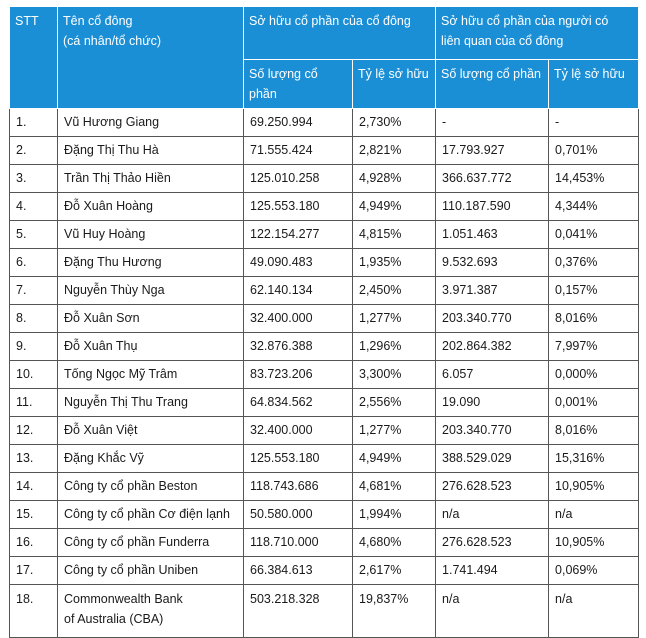 The image size is (646, 638). Describe the element at coordinates (594, 402) in the screenshot. I see `cell-related-pct: 0,001%` at that location.